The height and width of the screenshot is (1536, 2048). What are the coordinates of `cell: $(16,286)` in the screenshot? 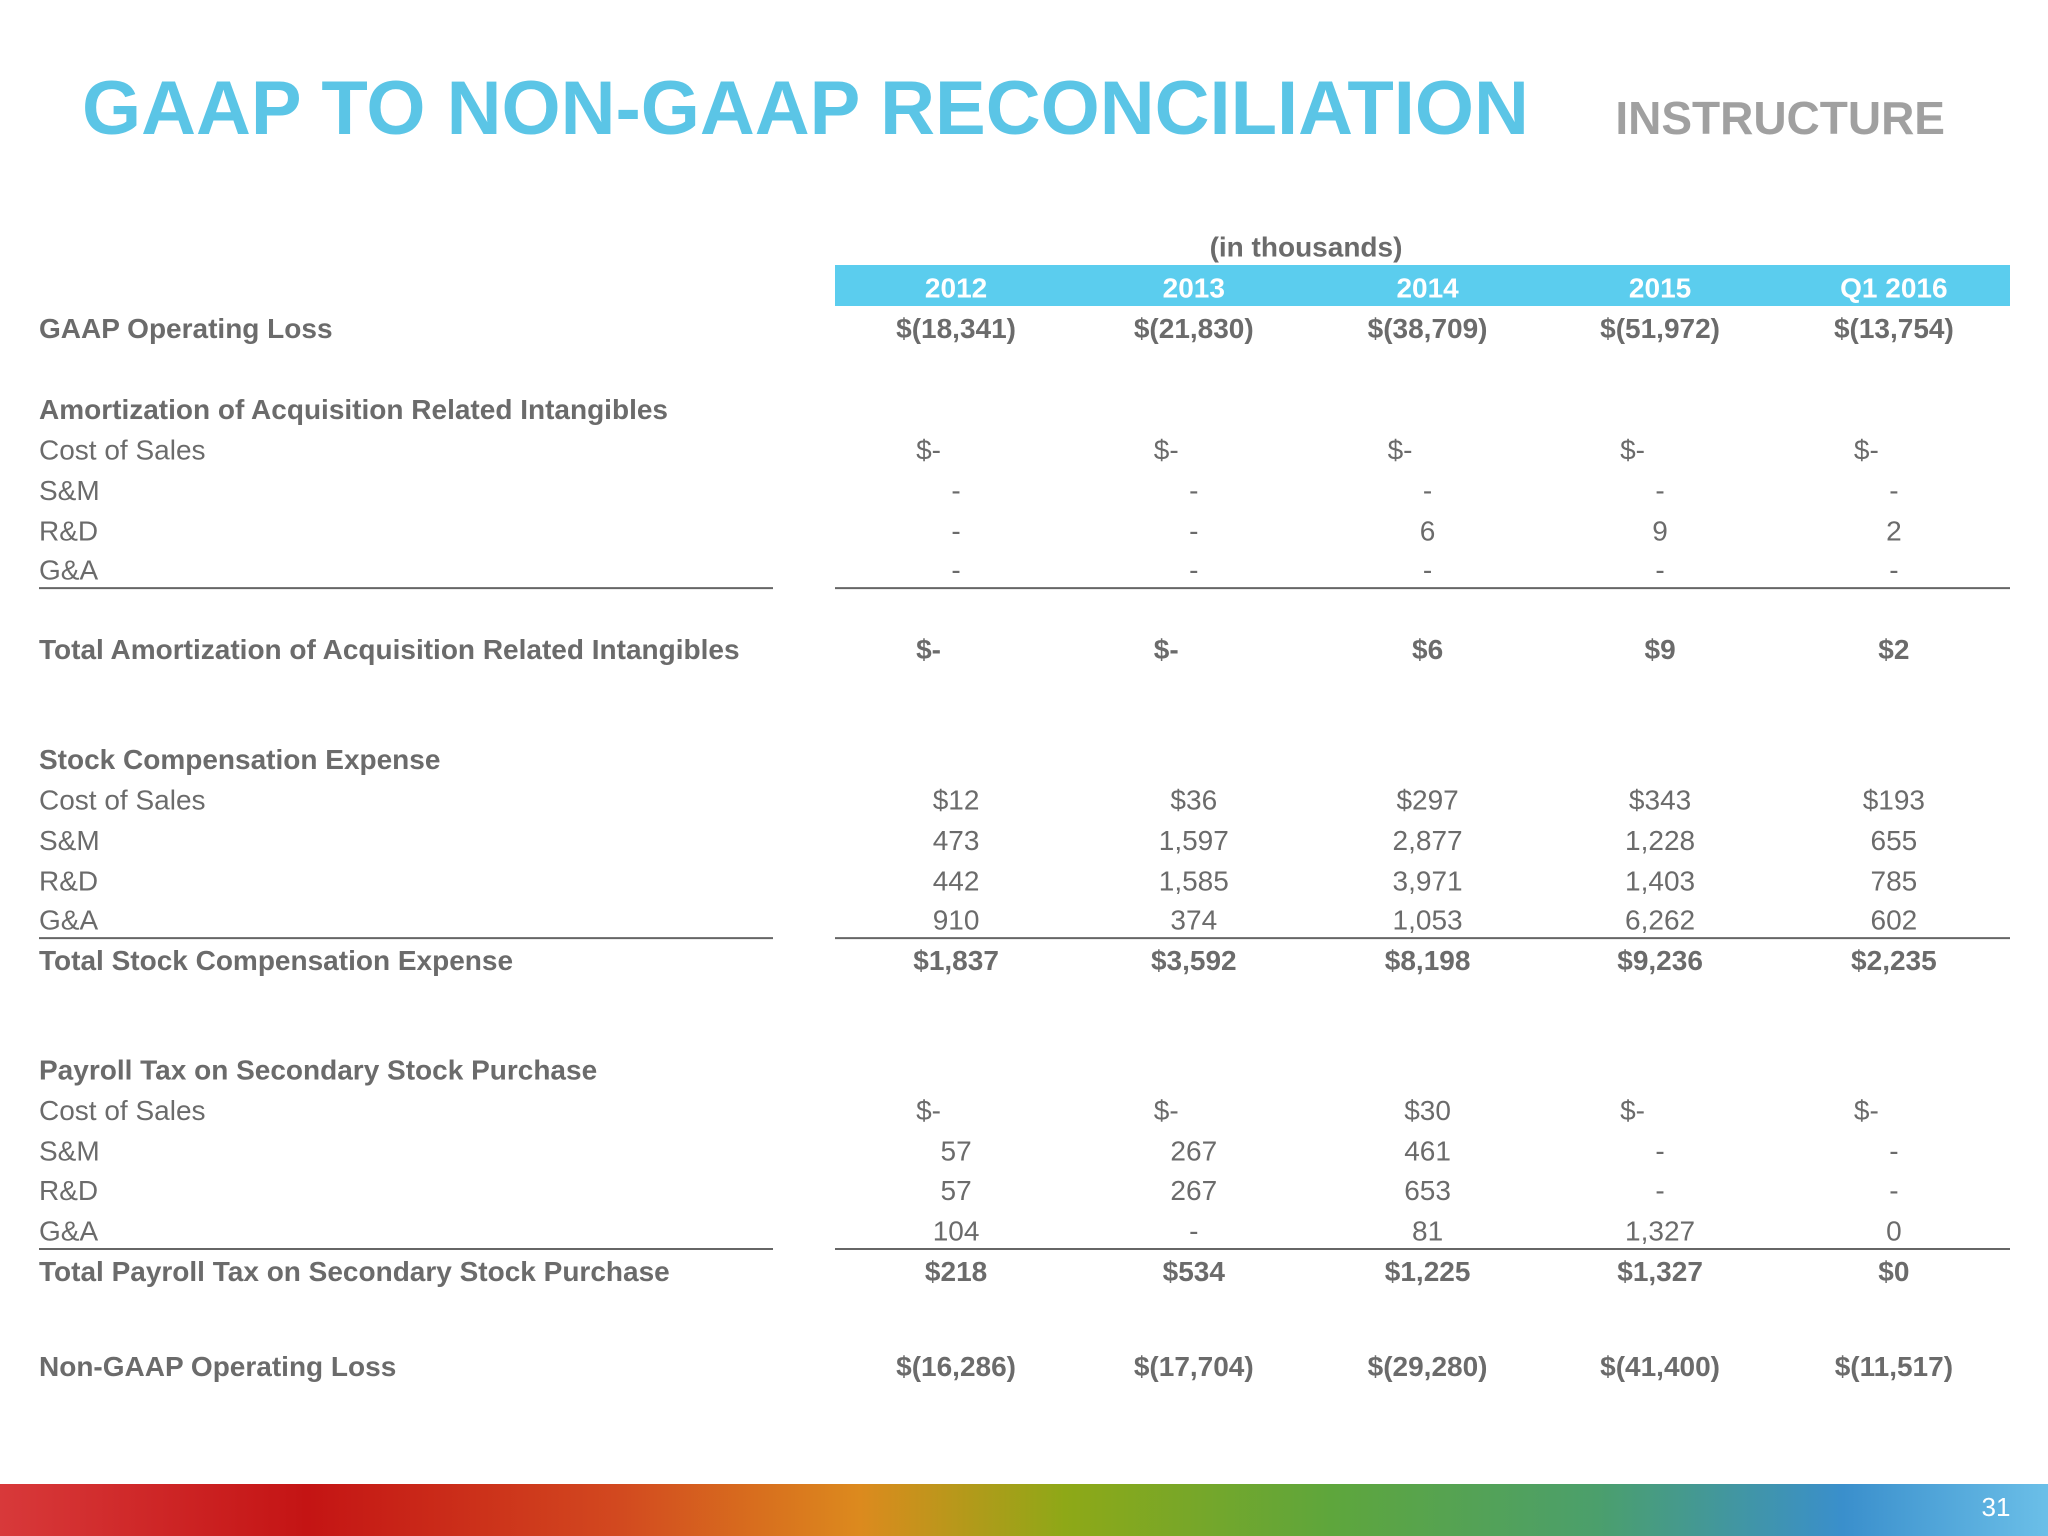 It's located at (956, 1366).